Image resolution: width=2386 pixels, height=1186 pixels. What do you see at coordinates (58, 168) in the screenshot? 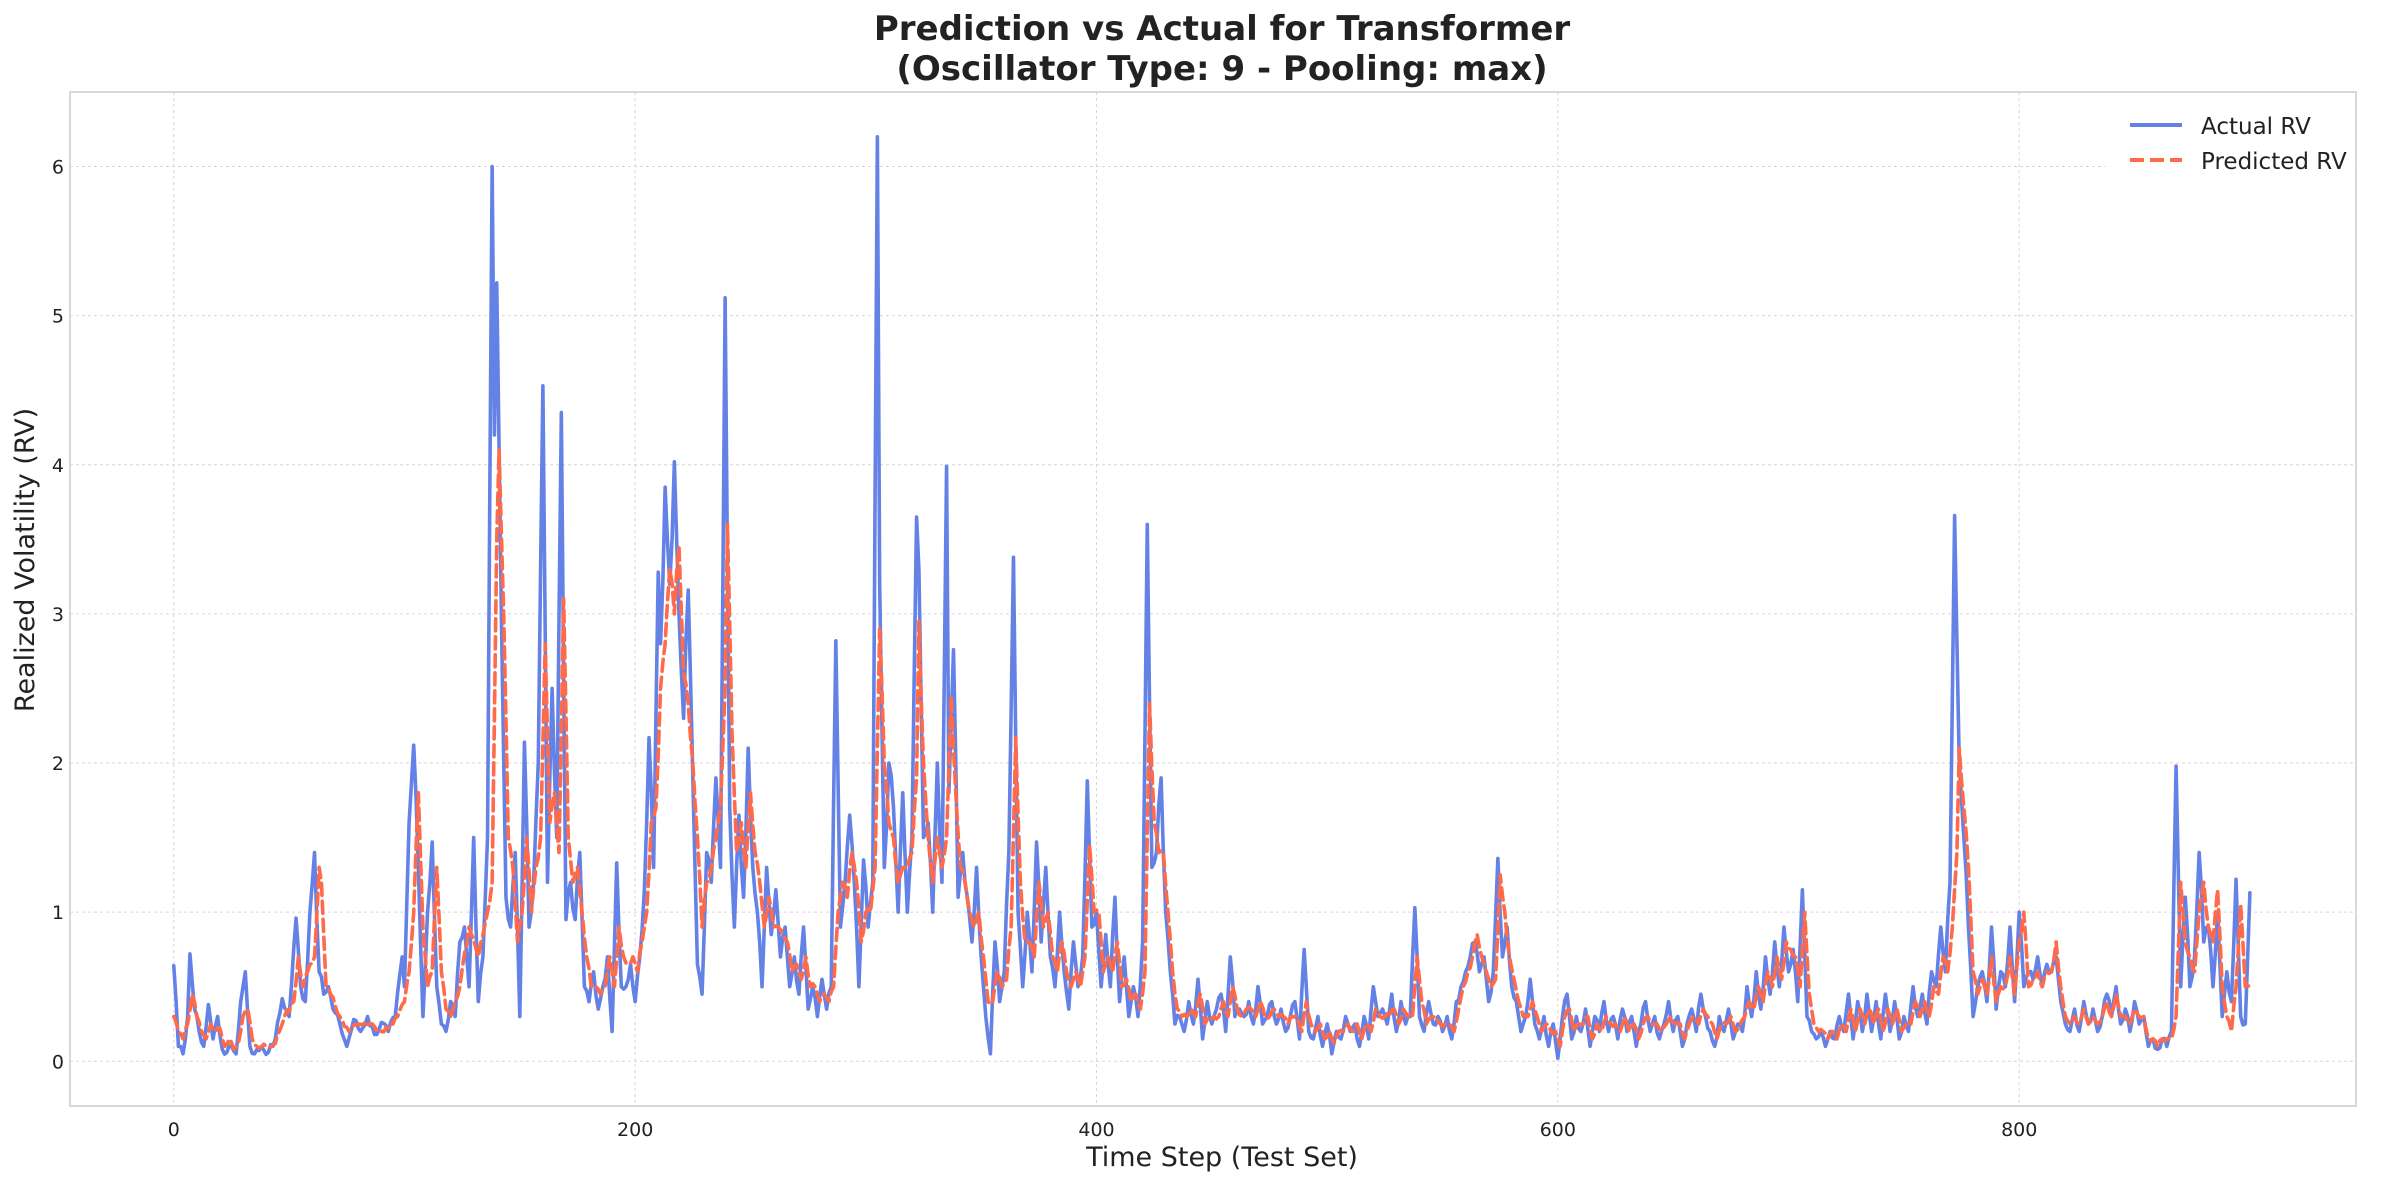
I see `y-tick-label: 6` at bounding box center [58, 168].